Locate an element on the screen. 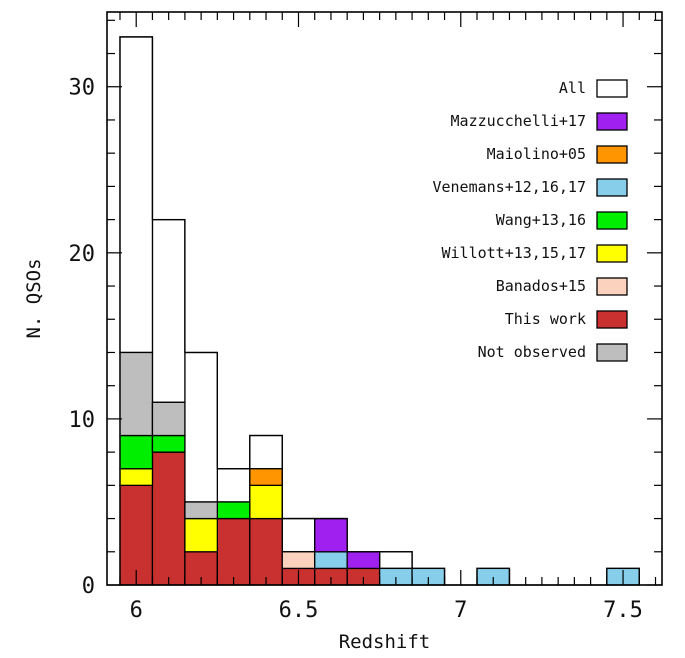  legend-label: Not observed is located at coordinates (532, 352).